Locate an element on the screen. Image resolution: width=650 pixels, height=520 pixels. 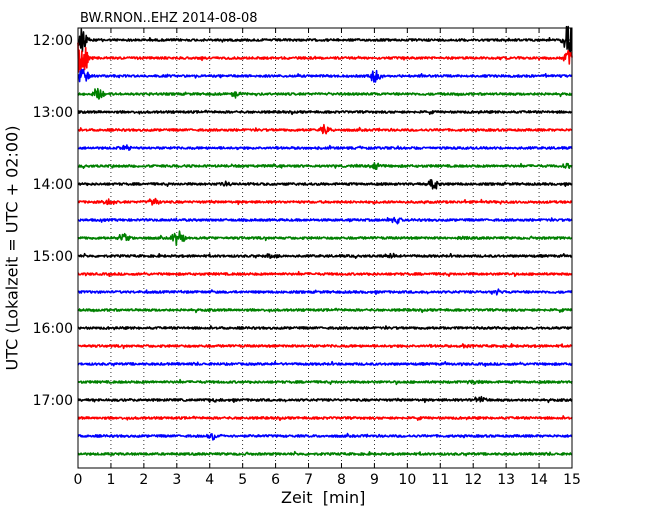
x-tick-label: 11 is located at coordinates (440, 480).